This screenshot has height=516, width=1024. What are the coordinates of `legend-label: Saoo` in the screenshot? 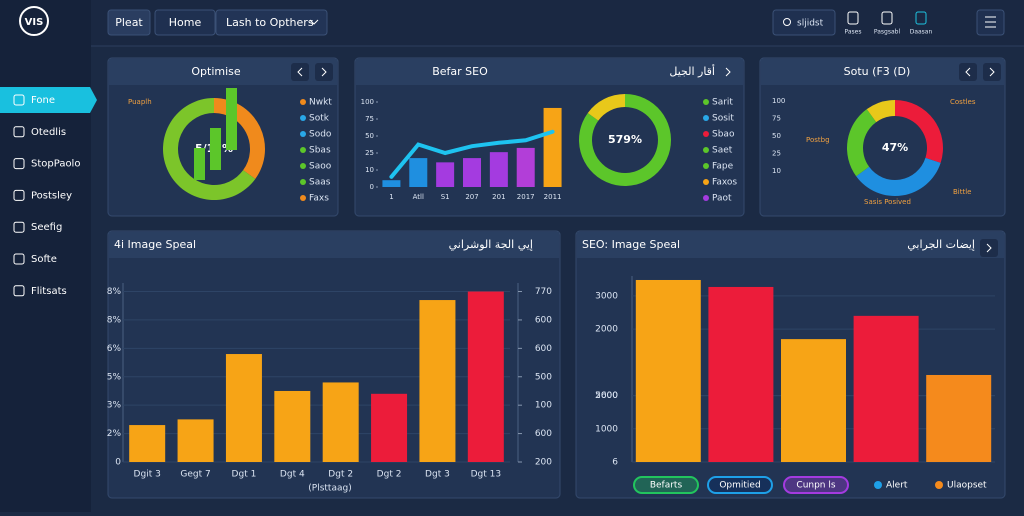 It's located at (320, 167).